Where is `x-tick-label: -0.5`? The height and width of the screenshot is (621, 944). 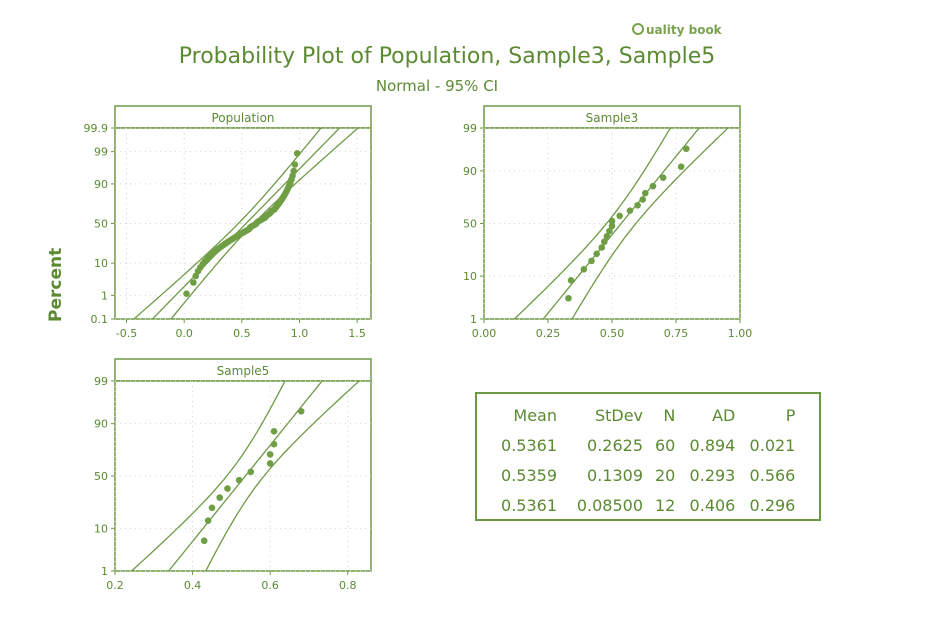
x-tick-label: -0.5 is located at coordinates (126, 333).